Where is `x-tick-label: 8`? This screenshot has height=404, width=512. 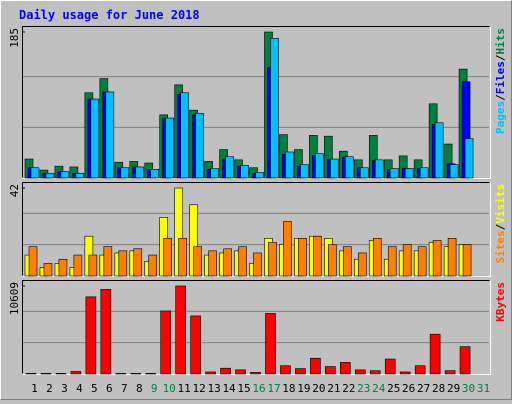
x-tick-label: 8 is located at coordinates (139, 388).